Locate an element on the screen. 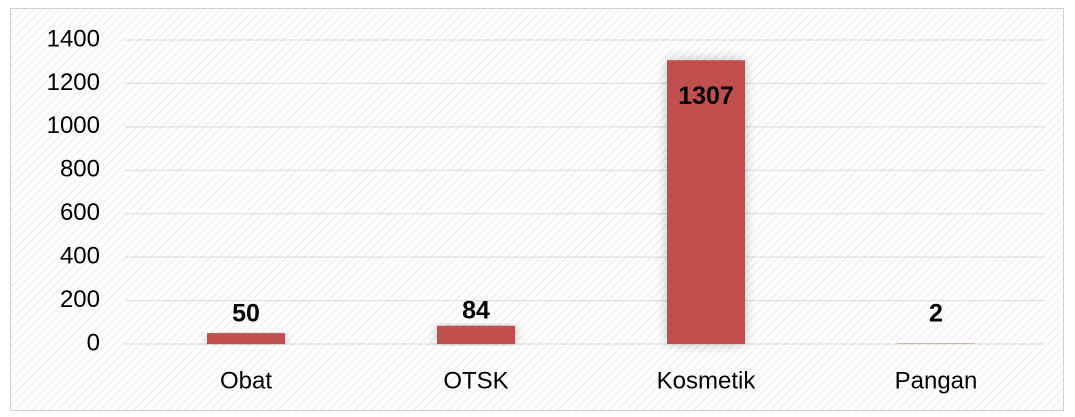 Image resolution: width=1075 pixels, height=417 pixels. y-tick-label: 600 is located at coordinates (80, 212).